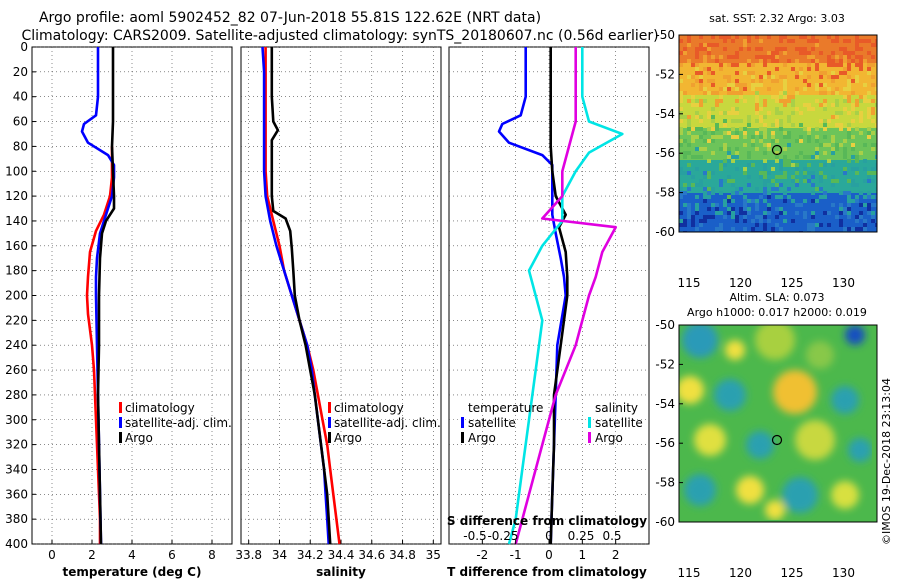 This screenshot has width=900, height=580. What do you see at coordinates (384, 423) in the screenshot?
I see `salinity-legend: climatology satellite-adj. clim. Argo` at bounding box center [384, 423].